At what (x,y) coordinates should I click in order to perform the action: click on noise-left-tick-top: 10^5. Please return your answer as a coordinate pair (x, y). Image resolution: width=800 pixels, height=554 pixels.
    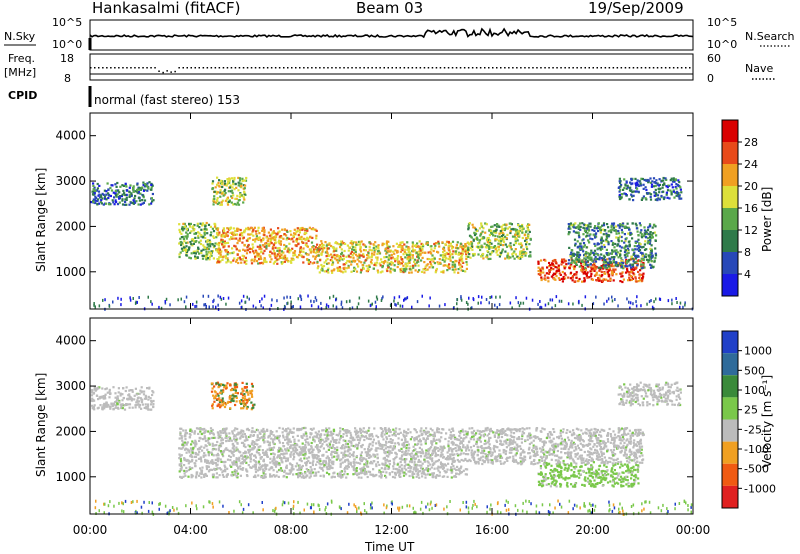
    Looking at the image, I should click on (67, 22).